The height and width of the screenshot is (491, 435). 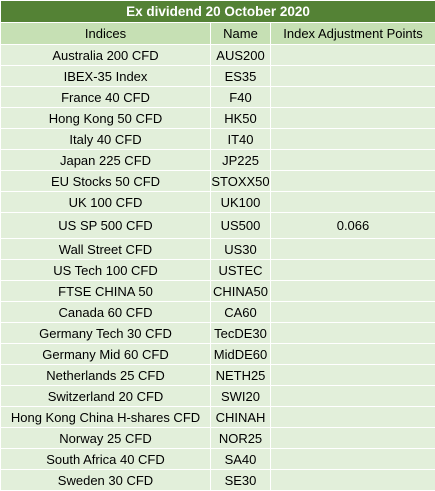 I want to click on cell-index: Hong Kong China H-shares CFD, so click(x=106, y=417).